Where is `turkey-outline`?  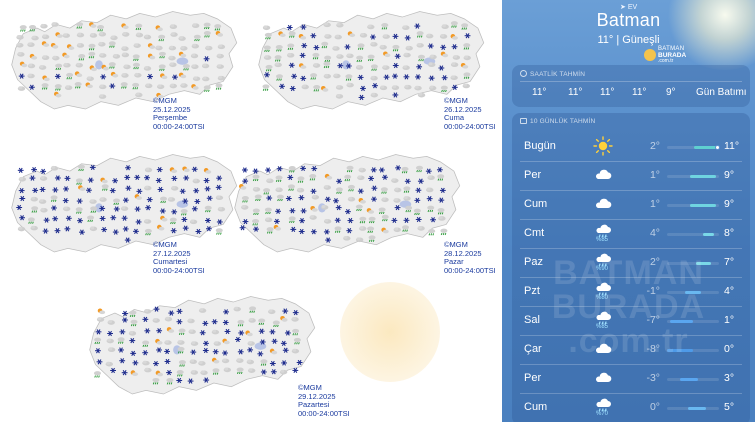
turkey-outline is located at coordinates (124, 203).